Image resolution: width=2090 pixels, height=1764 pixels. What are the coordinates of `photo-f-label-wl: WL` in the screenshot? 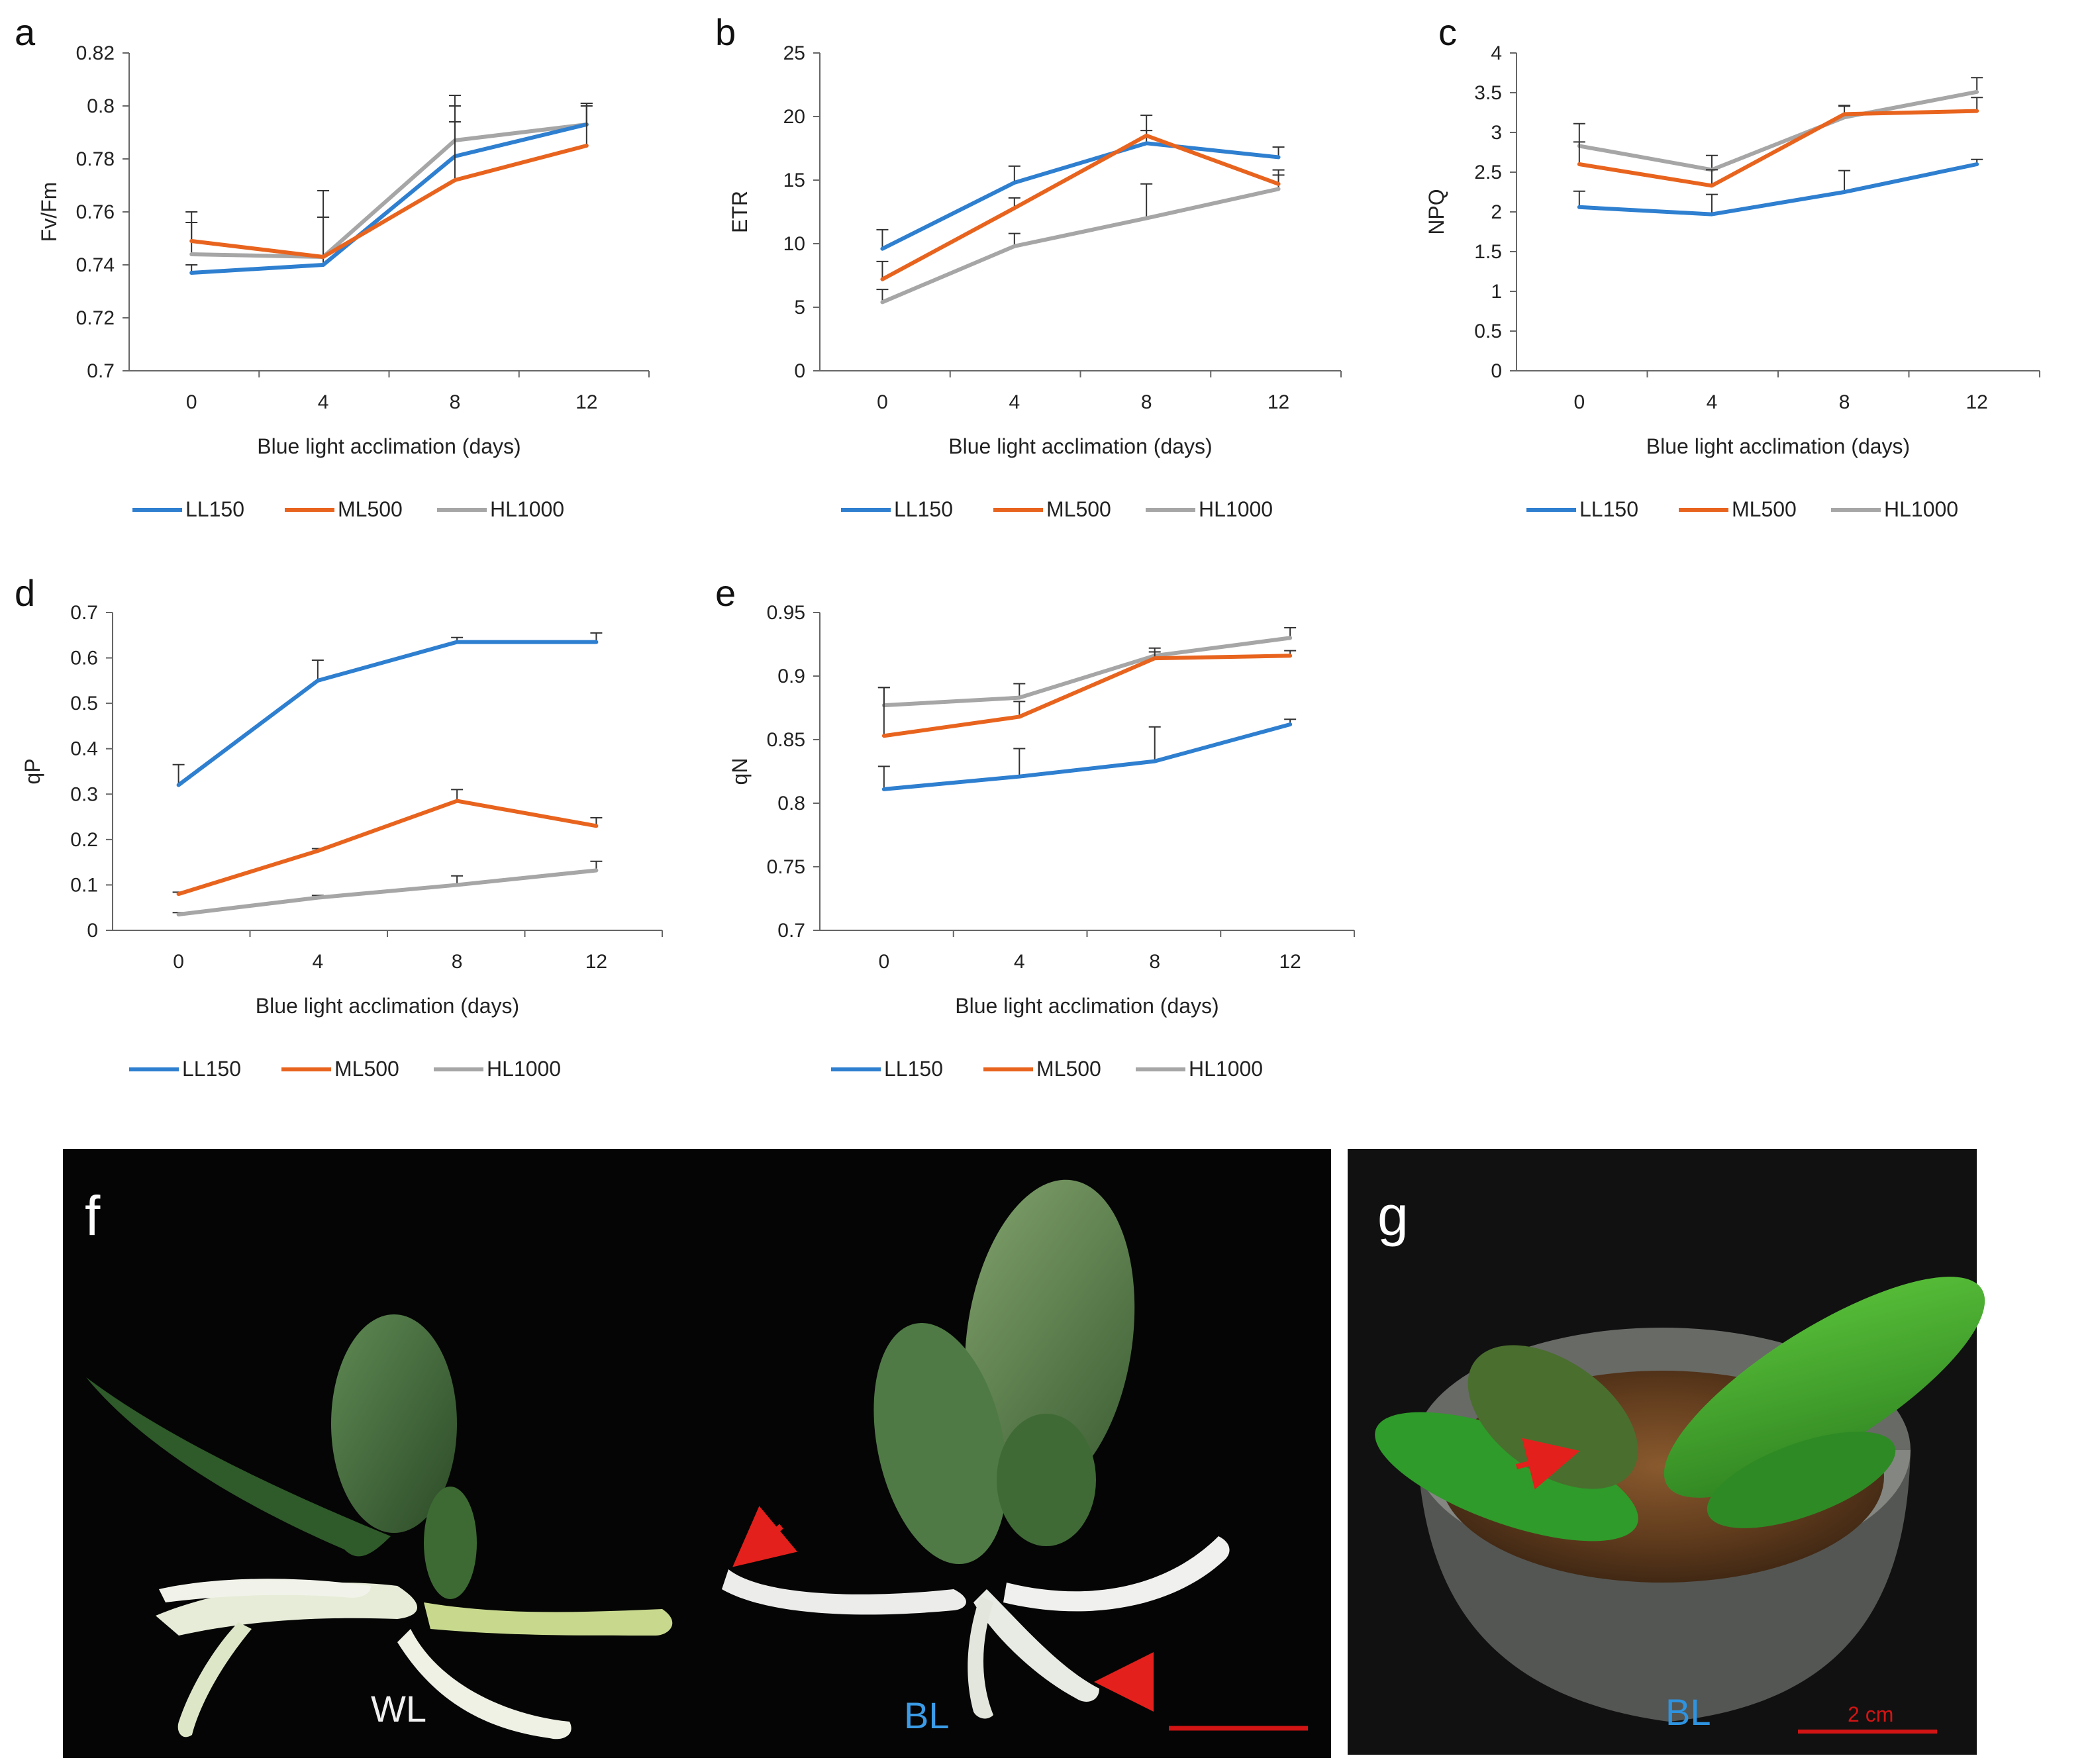 It's located at (398, 1709).